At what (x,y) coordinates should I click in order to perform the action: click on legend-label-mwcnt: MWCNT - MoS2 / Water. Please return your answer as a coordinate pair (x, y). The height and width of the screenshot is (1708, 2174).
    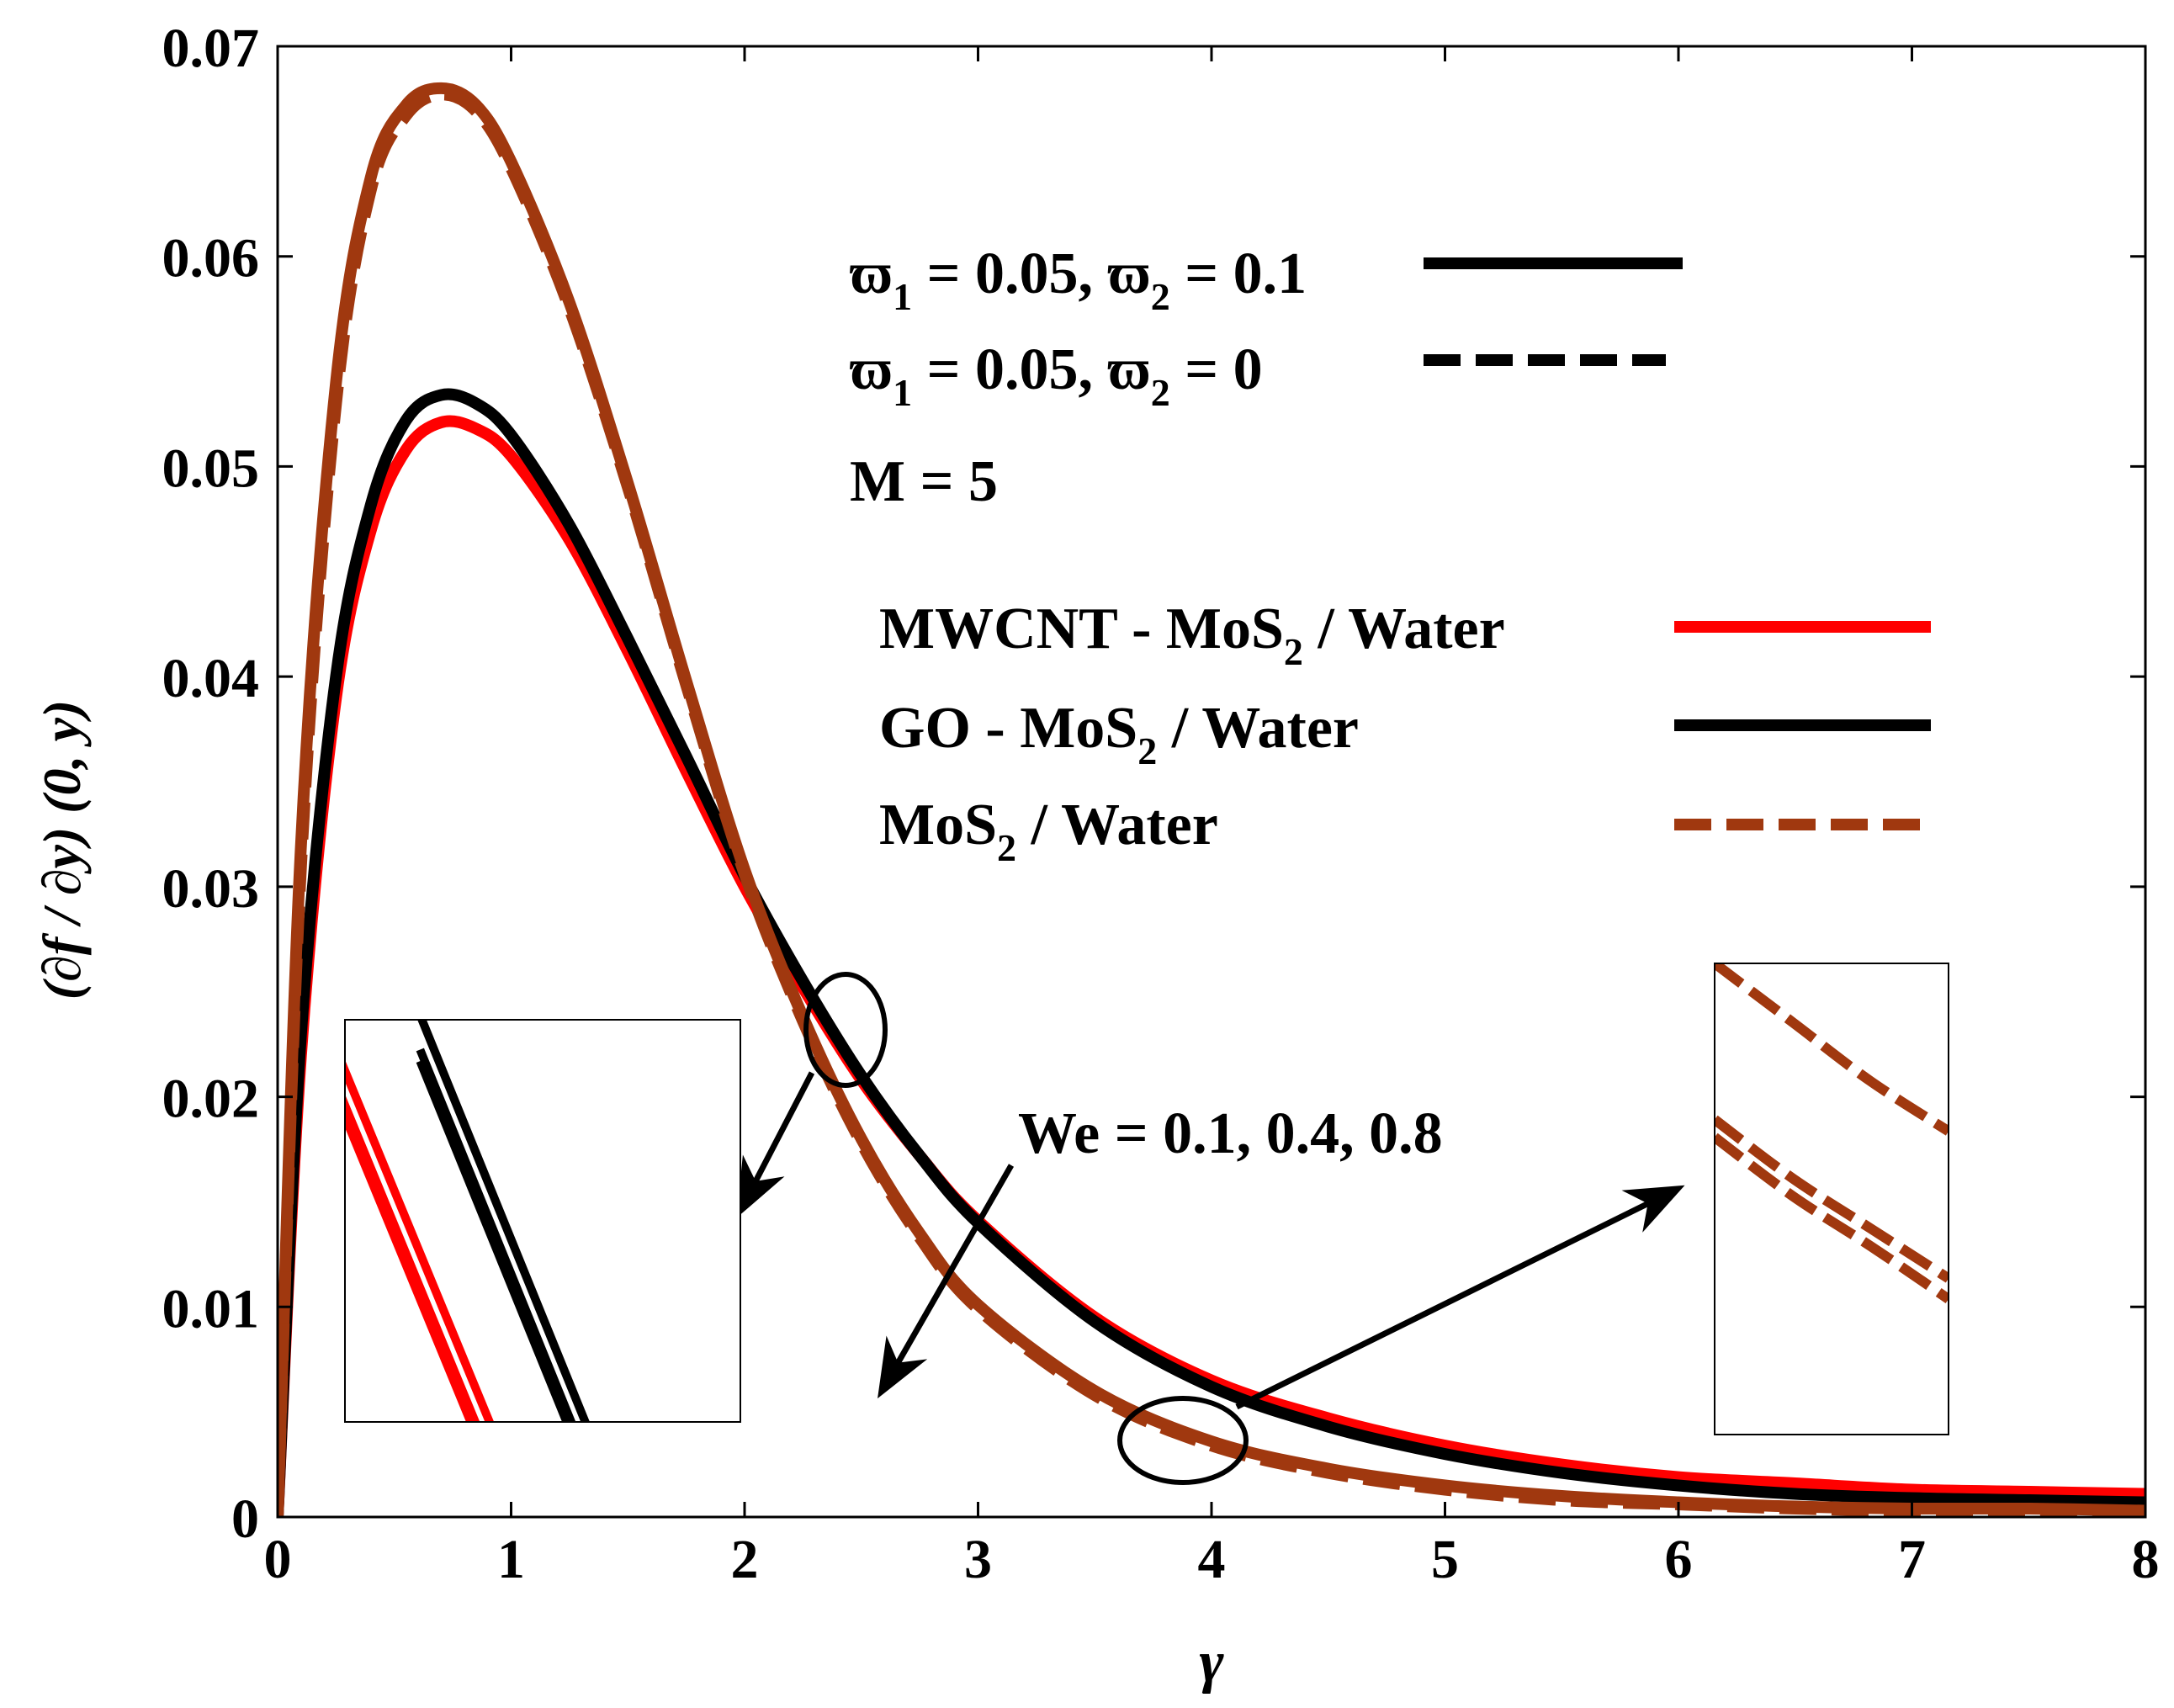
    Looking at the image, I should click on (1192, 635).